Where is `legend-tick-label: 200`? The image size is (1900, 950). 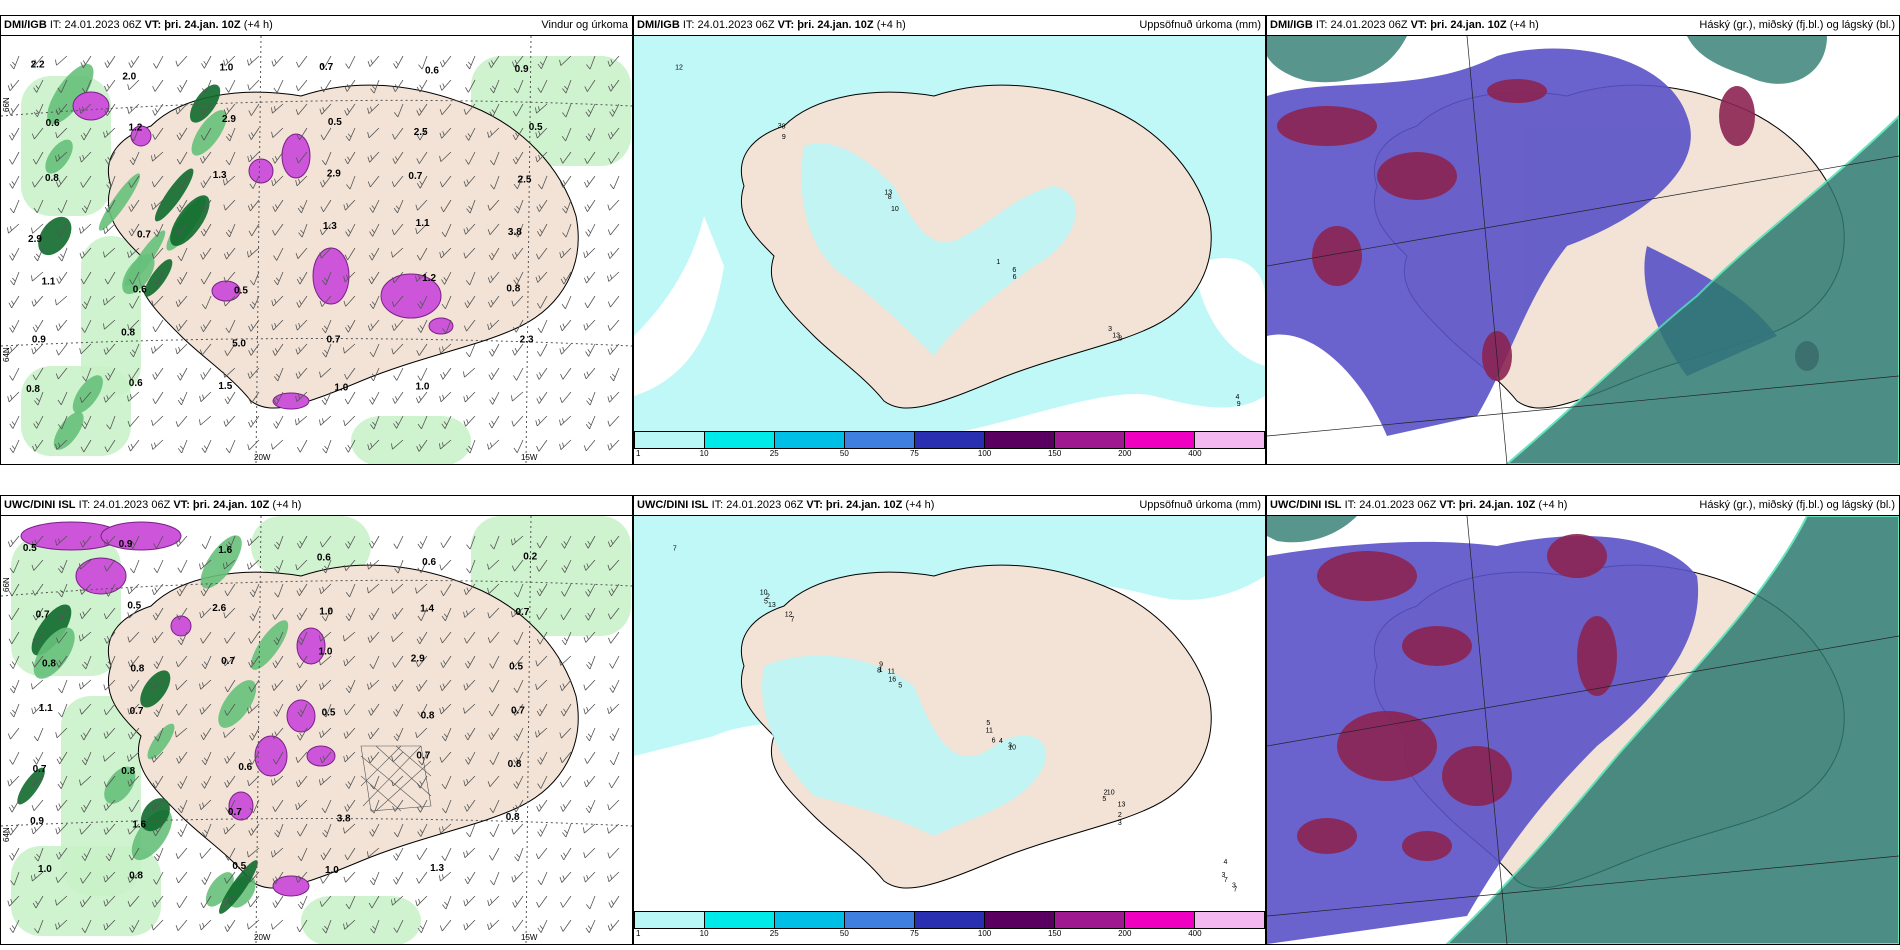 legend-tick-label: 200 is located at coordinates (1125, 933).